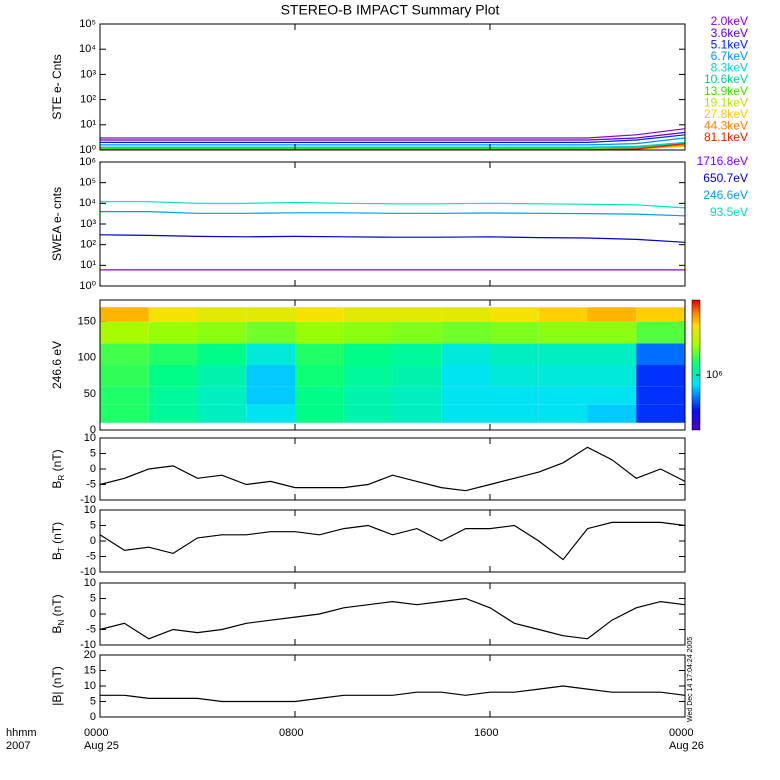  Describe the element at coordinates (90, 583) in the screenshot. I see `y-tick-label: 10` at that location.